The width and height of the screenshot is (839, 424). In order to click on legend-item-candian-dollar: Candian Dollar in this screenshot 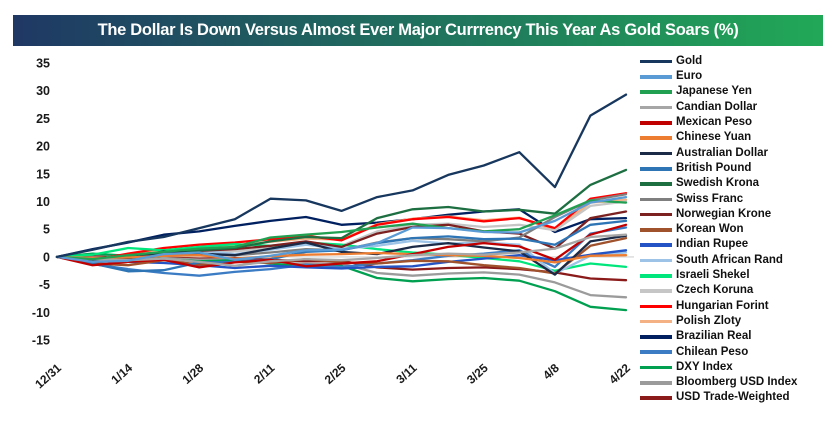, I will do `click(739, 107)`.